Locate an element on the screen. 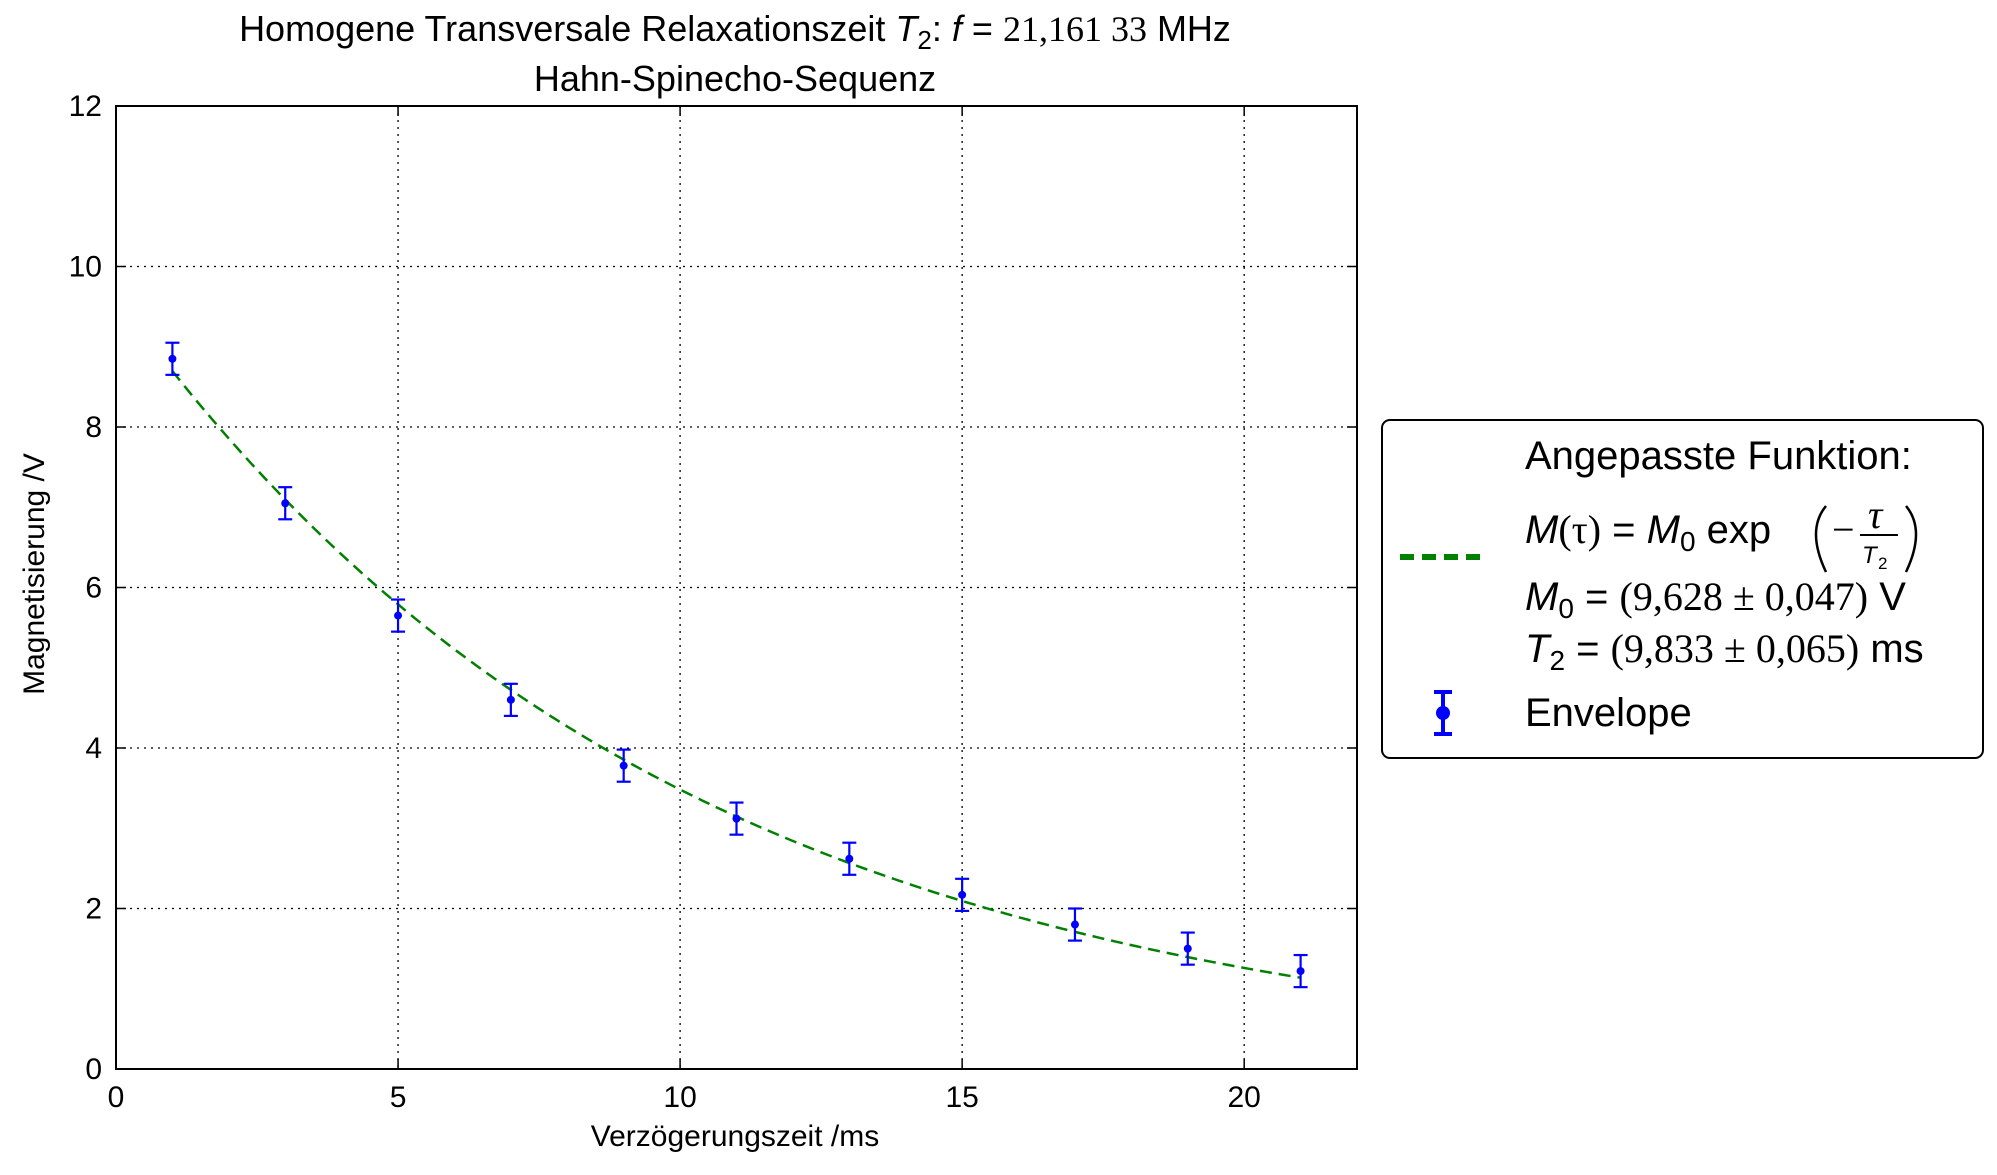 The width and height of the screenshot is (1997, 1175). legend-fit-m0: M0 = (9,628 ± 0,047) V is located at coordinates (1715, 599).